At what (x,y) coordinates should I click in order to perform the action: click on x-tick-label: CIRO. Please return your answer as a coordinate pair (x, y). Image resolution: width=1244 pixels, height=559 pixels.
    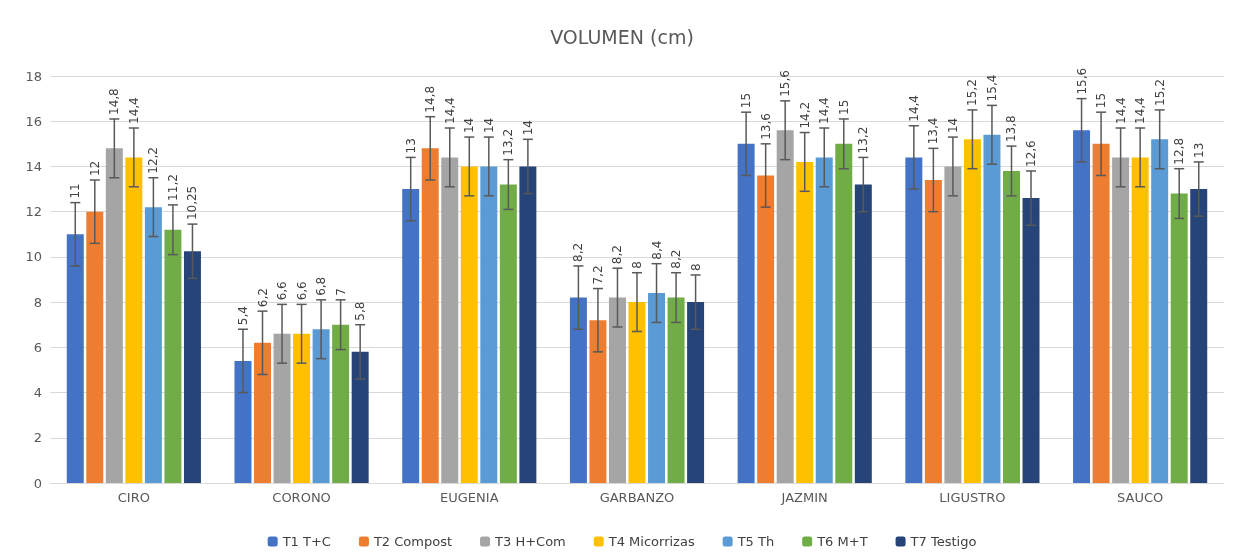
    Looking at the image, I should click on (133, 497).